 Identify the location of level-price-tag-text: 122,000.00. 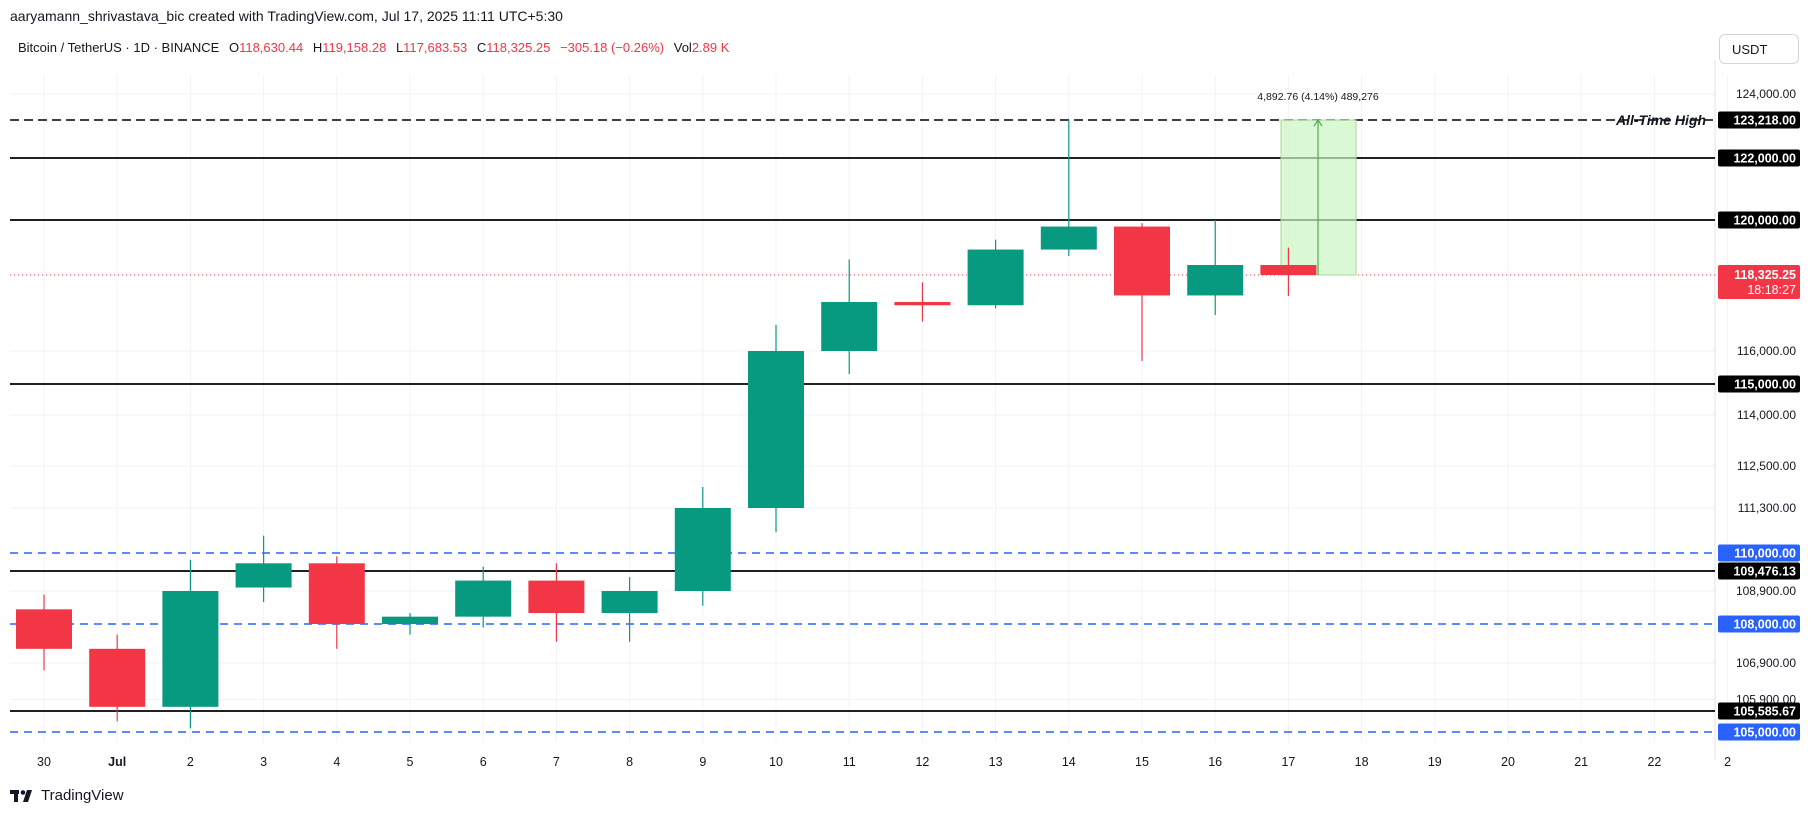
(1764, 159).